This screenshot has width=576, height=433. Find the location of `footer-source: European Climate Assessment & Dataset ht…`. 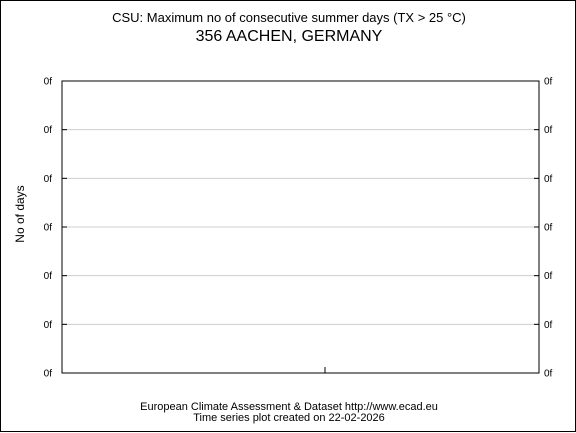

footer-source: European Climate Assessment & Dataset ht… is located at coordinates (289, 407).